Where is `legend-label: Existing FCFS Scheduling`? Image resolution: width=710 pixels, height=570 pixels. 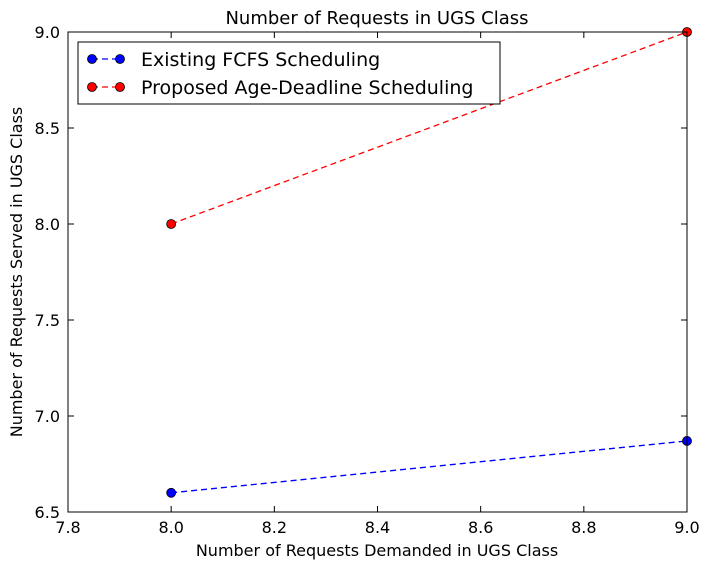 legend-label: Existing FCFS Scheduling is located at coordinates (260, 60).